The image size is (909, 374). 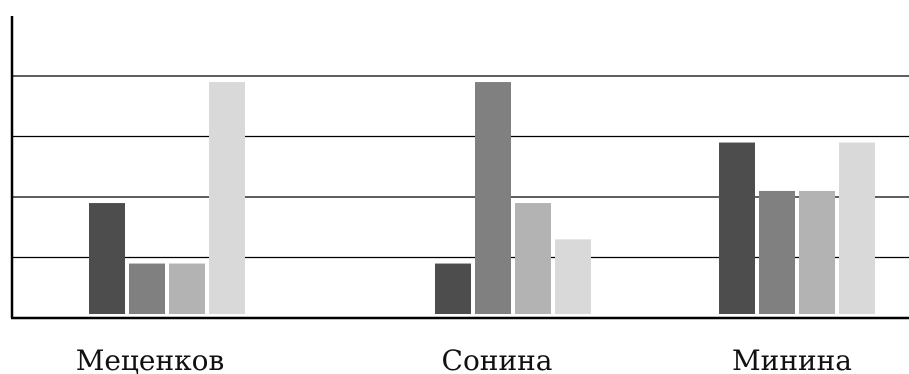 What do you see at coordinates (497, 359) in the screenshot?
I see `category-label: Сонина` at bounding box center [497, 359].